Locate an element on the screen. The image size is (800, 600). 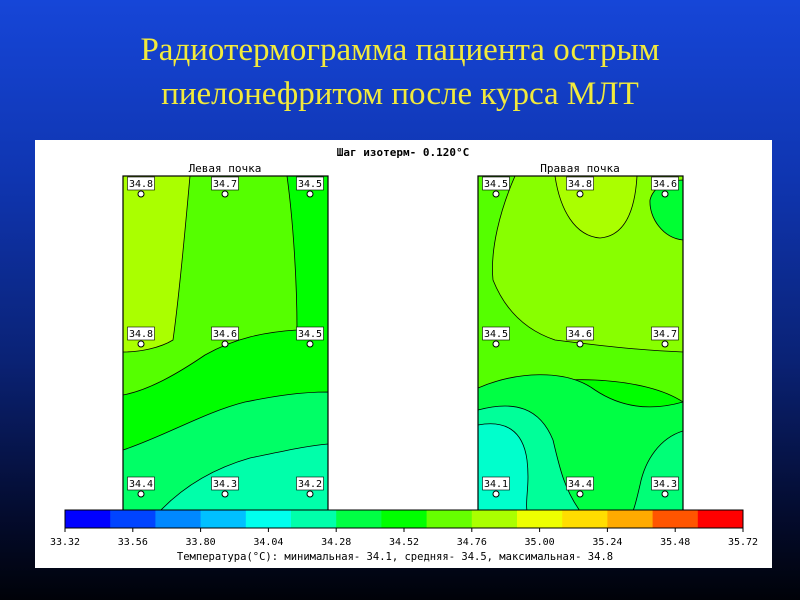
slide-title-line-2: пиелонефритом после курса МЛТ is located at coordinates (400, 94).